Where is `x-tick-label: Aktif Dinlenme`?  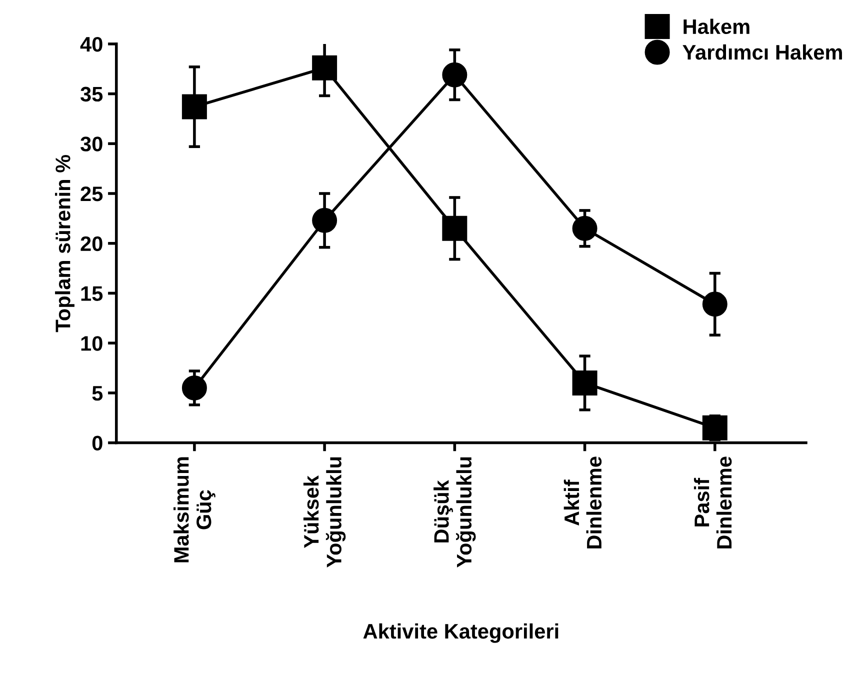
x-tick-label: Aktif Dinlenme is located at coordinates (583, 502).